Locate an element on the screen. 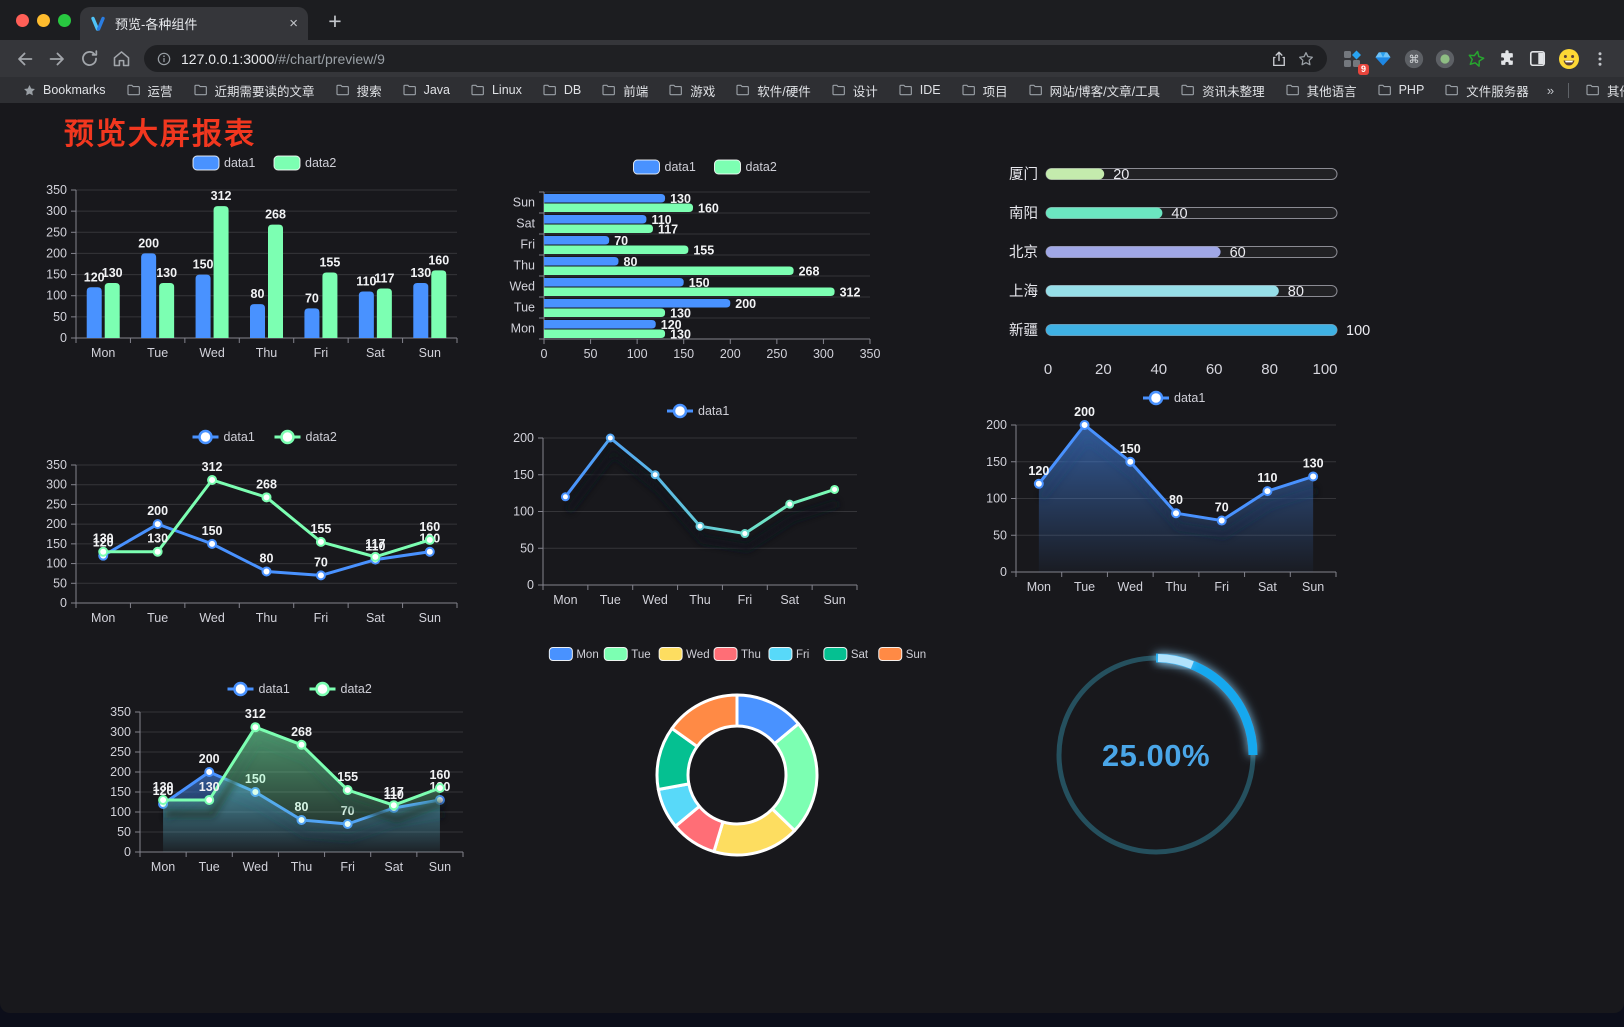 Image resolution: width=1624 pixels, height=1027 pixels. browser-toolbar: 127.0.0.1:3000/#/chart/preview/9 9 ⌘ is located at coordinates (812, 58).